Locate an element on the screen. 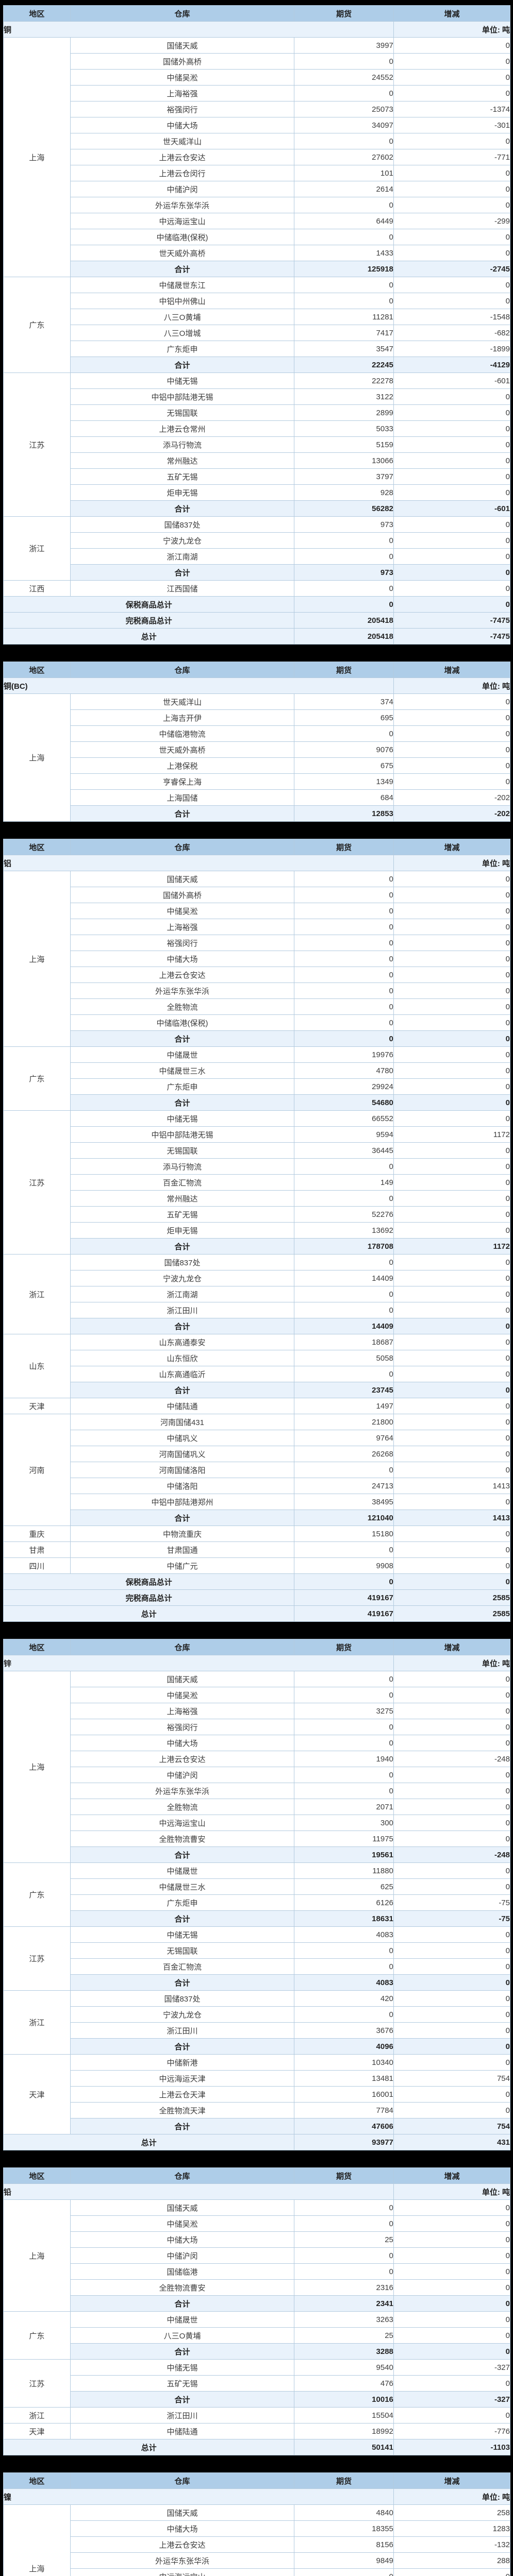 The image size is (513, 2576). grand-total-row: 总计 419167 2585 is located at coordinates (257, 1613).